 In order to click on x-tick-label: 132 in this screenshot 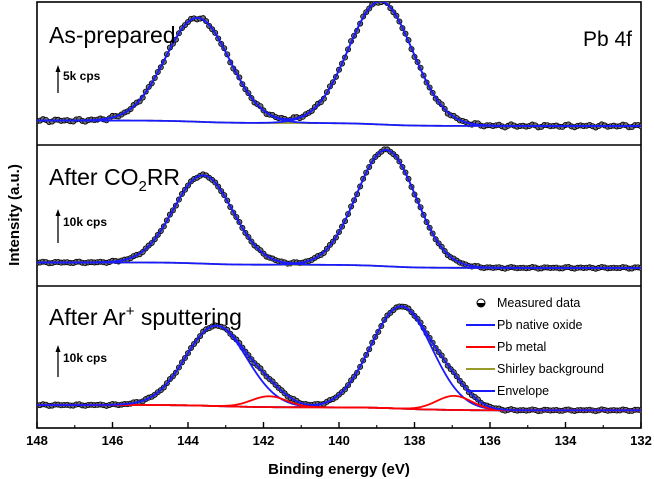, I will do `click(641, 440)`.